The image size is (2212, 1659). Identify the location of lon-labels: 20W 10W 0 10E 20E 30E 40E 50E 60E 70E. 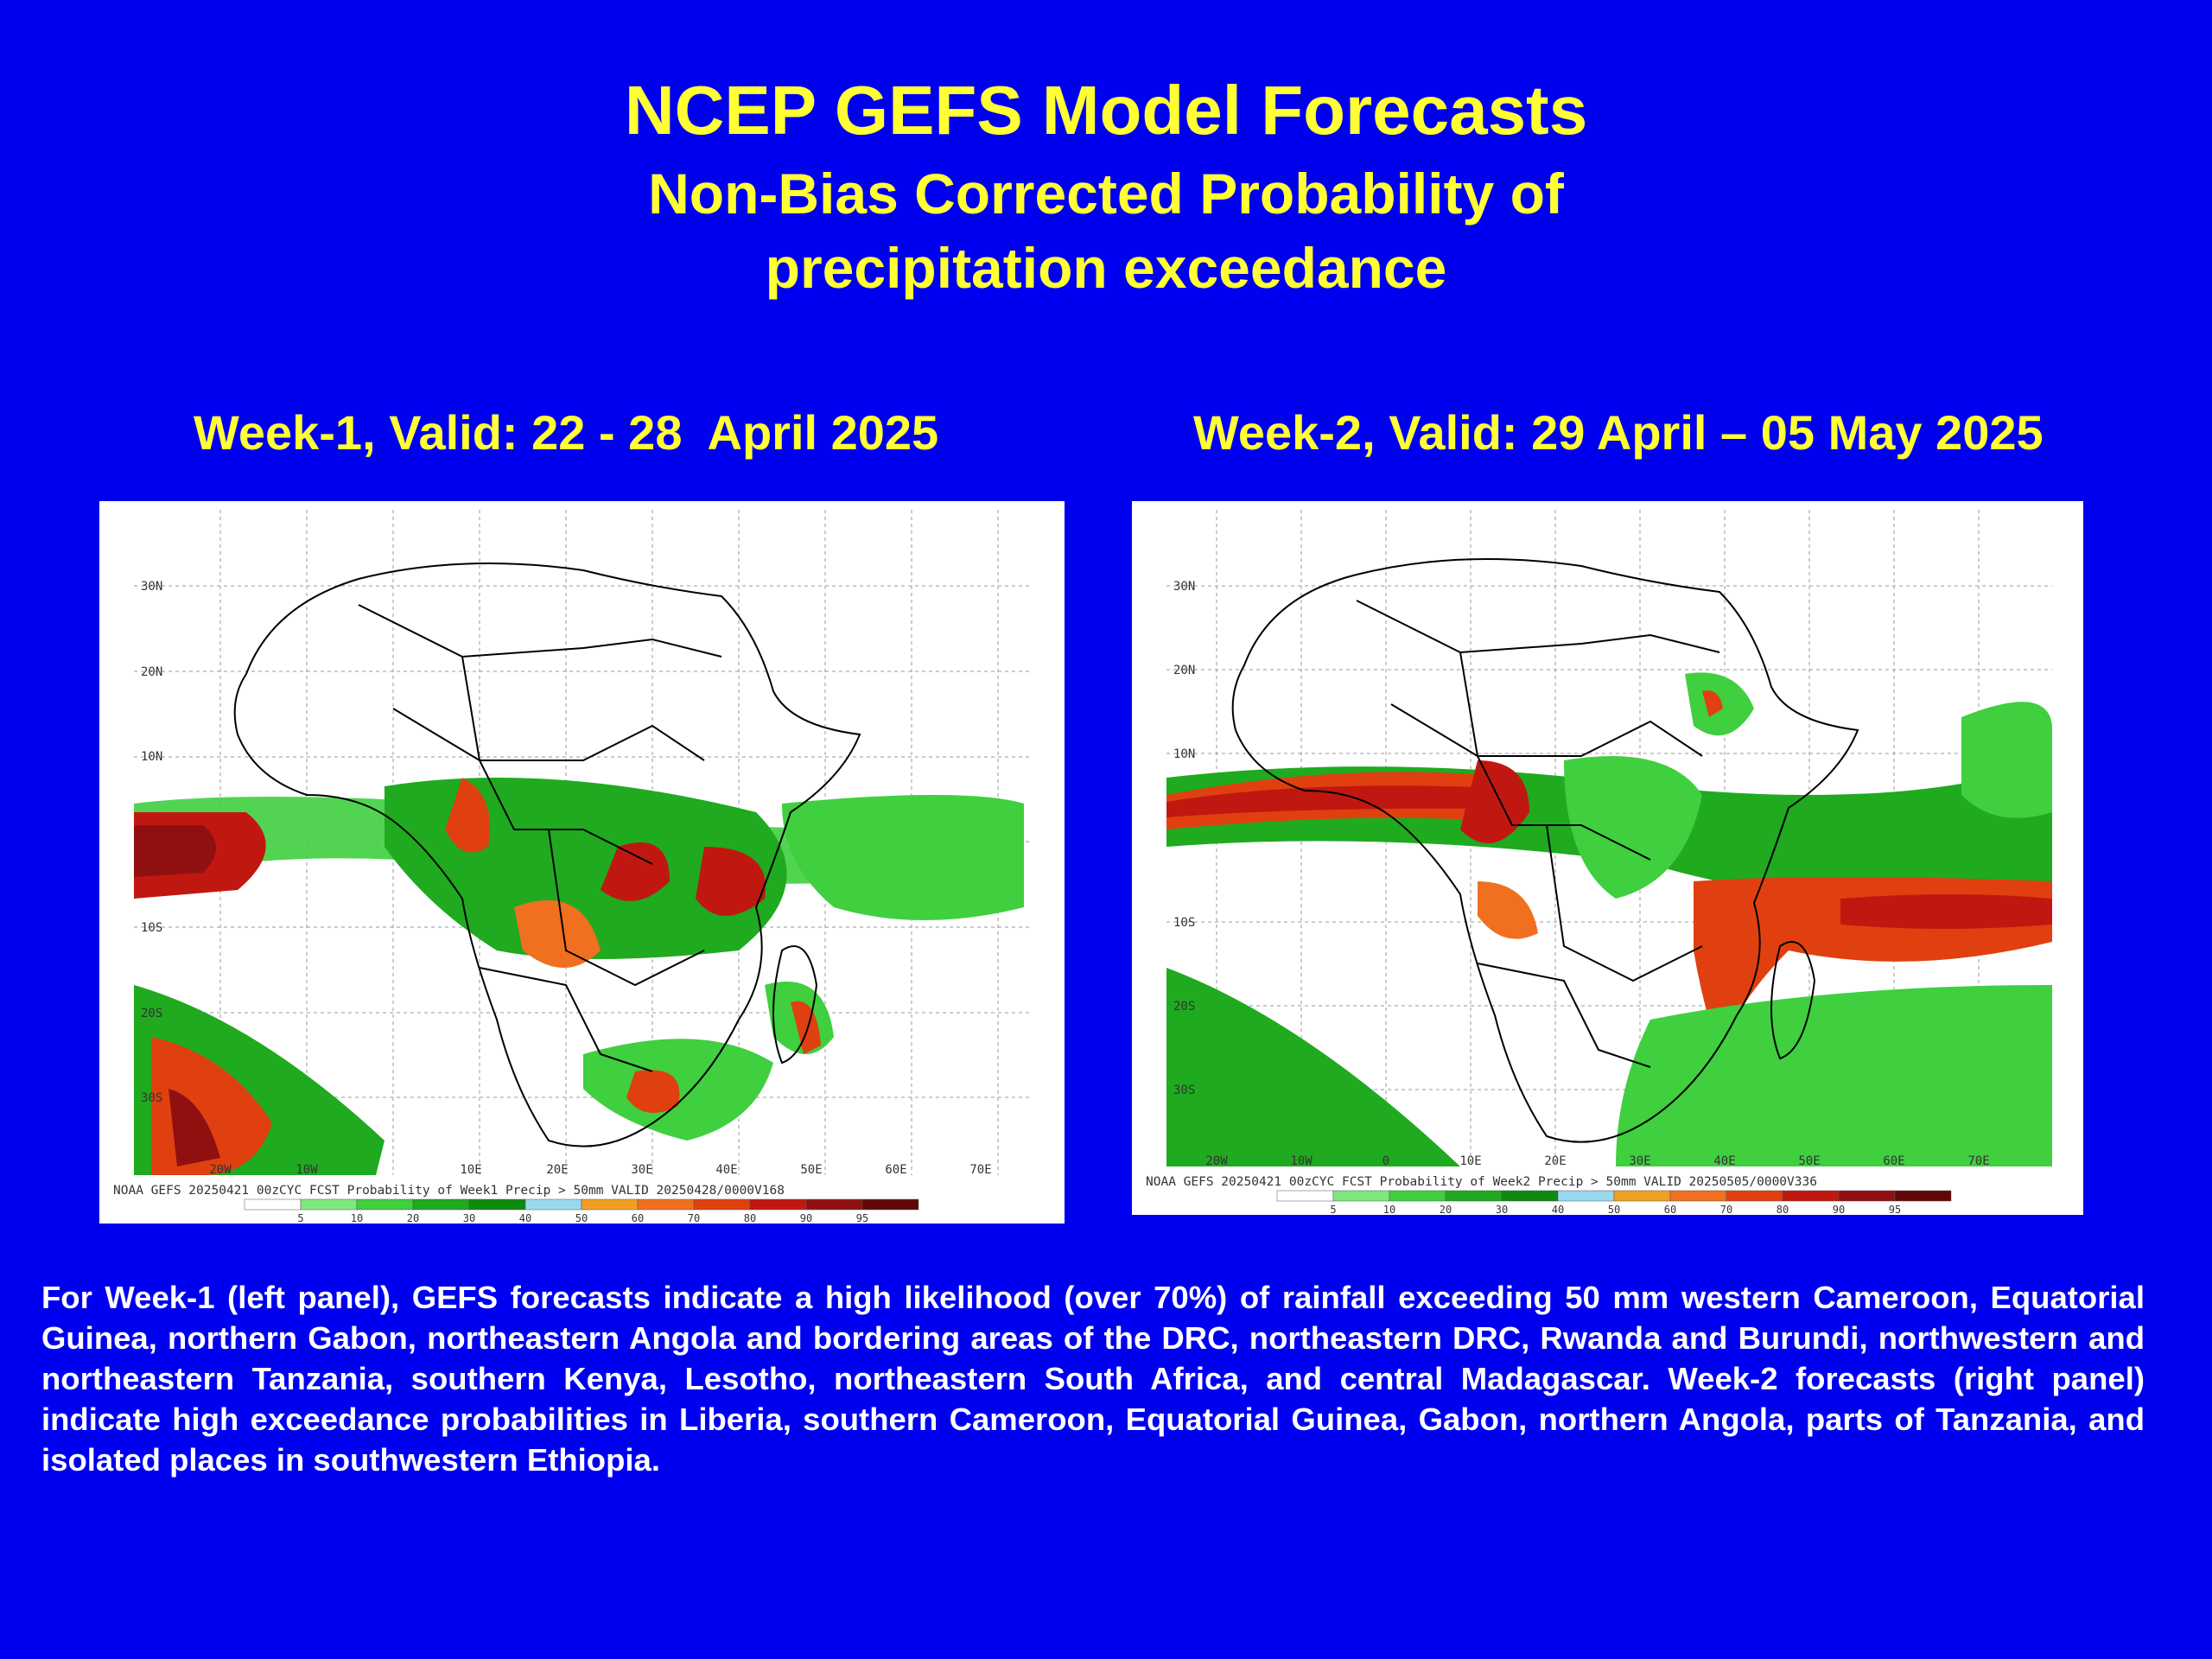
(1597, 1161).